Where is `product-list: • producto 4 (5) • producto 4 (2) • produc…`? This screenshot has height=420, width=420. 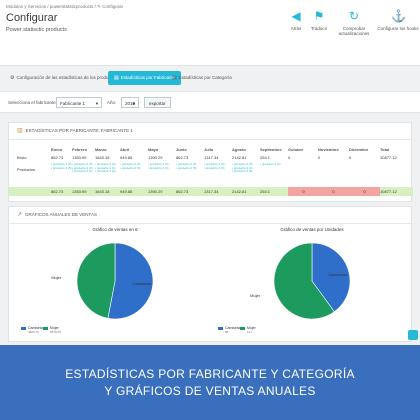 product-list: • producto 4 (5) • producto 4 (2) • produc… is located at coordinates (242, 168).